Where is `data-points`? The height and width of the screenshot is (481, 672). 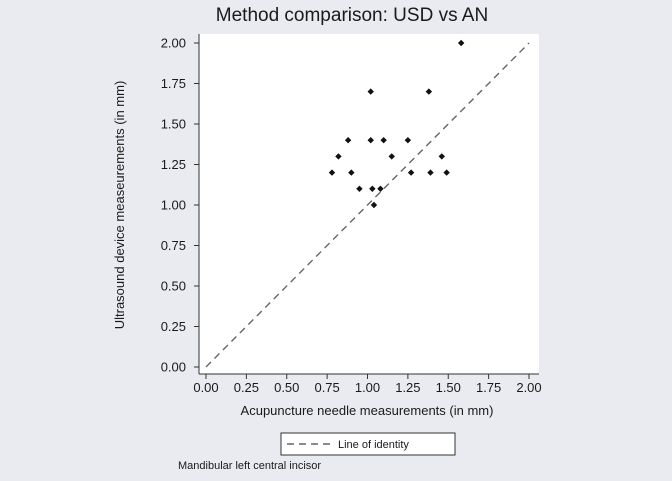 data-points is located at coordinates (396, 124).